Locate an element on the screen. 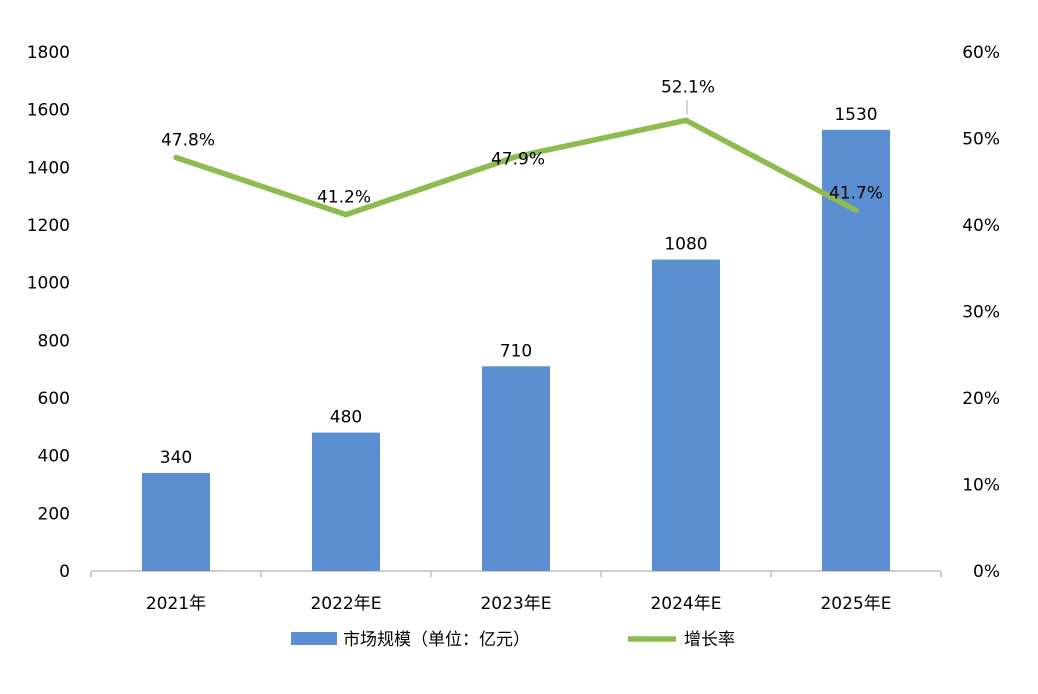 This screenshot has width=1038, height=694. y-left-tick-label: 800 is located at coordinates (54, 341).